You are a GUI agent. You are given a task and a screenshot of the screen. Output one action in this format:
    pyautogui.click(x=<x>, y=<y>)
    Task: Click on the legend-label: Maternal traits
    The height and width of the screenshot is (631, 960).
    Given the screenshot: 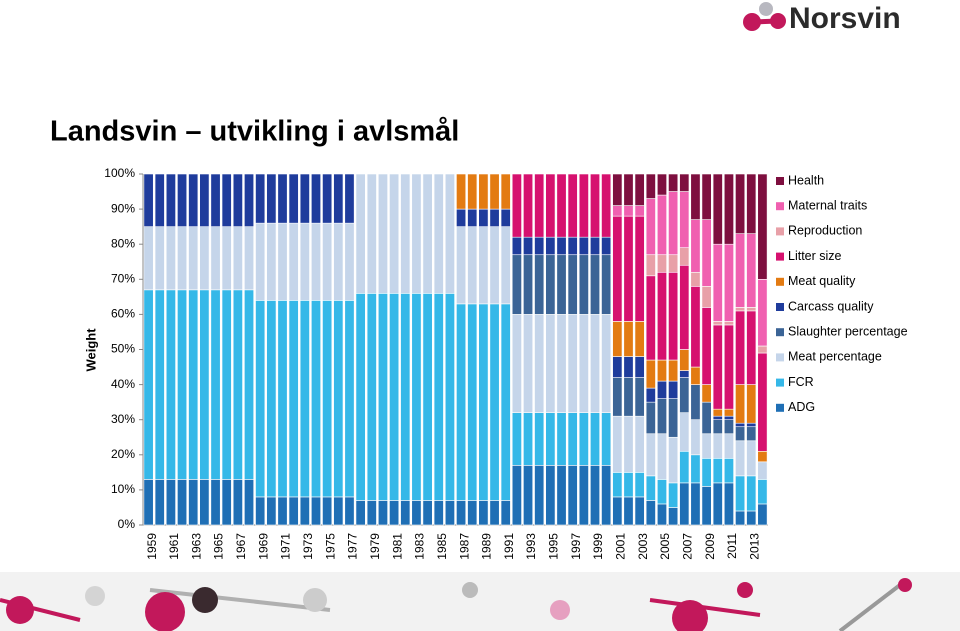 What is the action you would take?
    pyautogui.click(x=827, y=205)
    